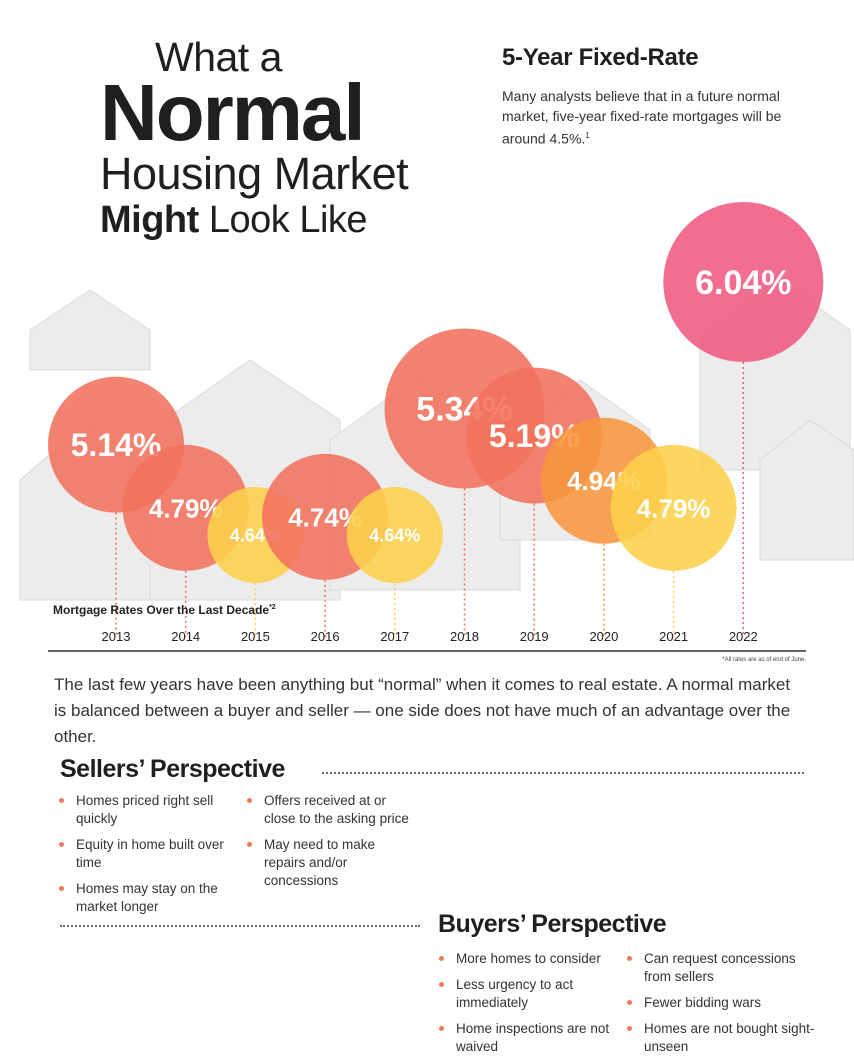 The image size is (854, 1064). What do you see at coordinates (116, 636) in the screenshot?
I see `year-tick-label: 2013` at bounding box center [116, 636].